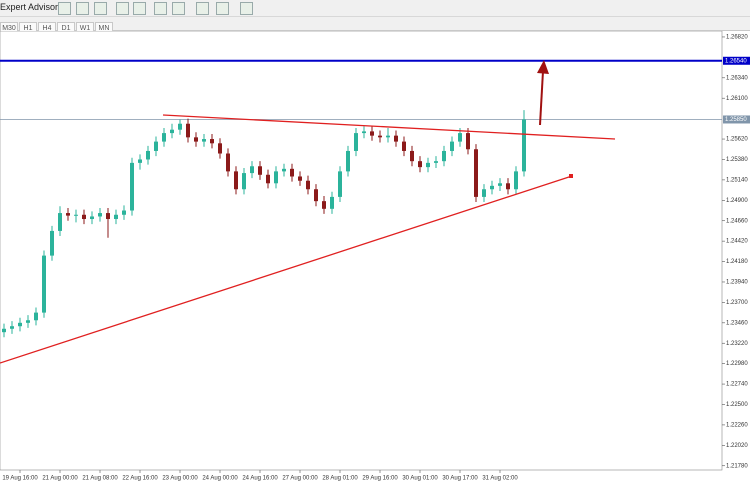  I want to click on x-tick-label: 22 Aug 16:00, so click(140, 479).